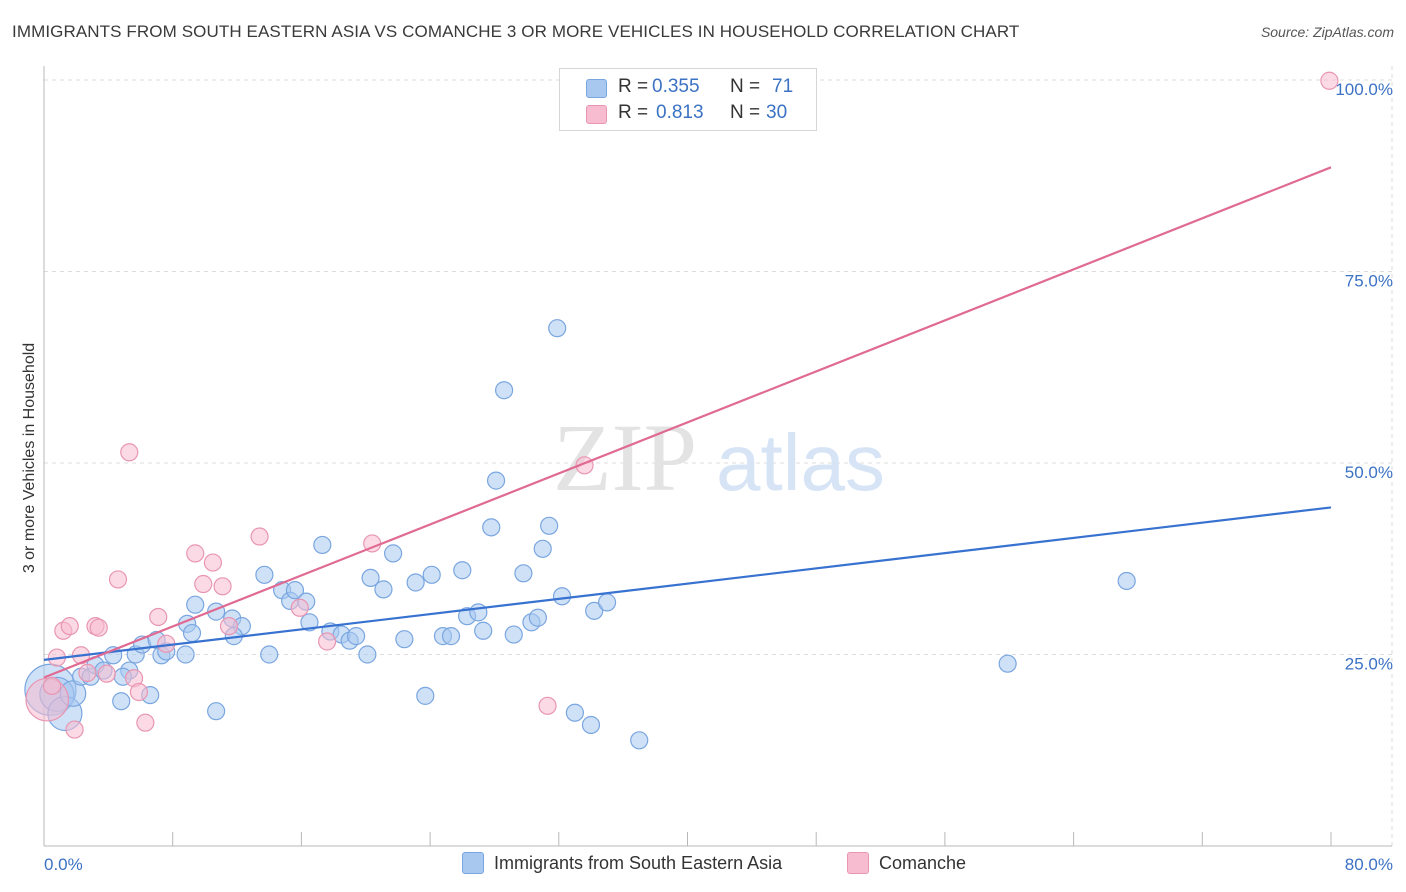 This screenshot has width=1406, height=892. What do you see at coordinates (676, 86) in the screenshot?
I see `legend-r-value: 0.355` at bounding box center [676, 86].